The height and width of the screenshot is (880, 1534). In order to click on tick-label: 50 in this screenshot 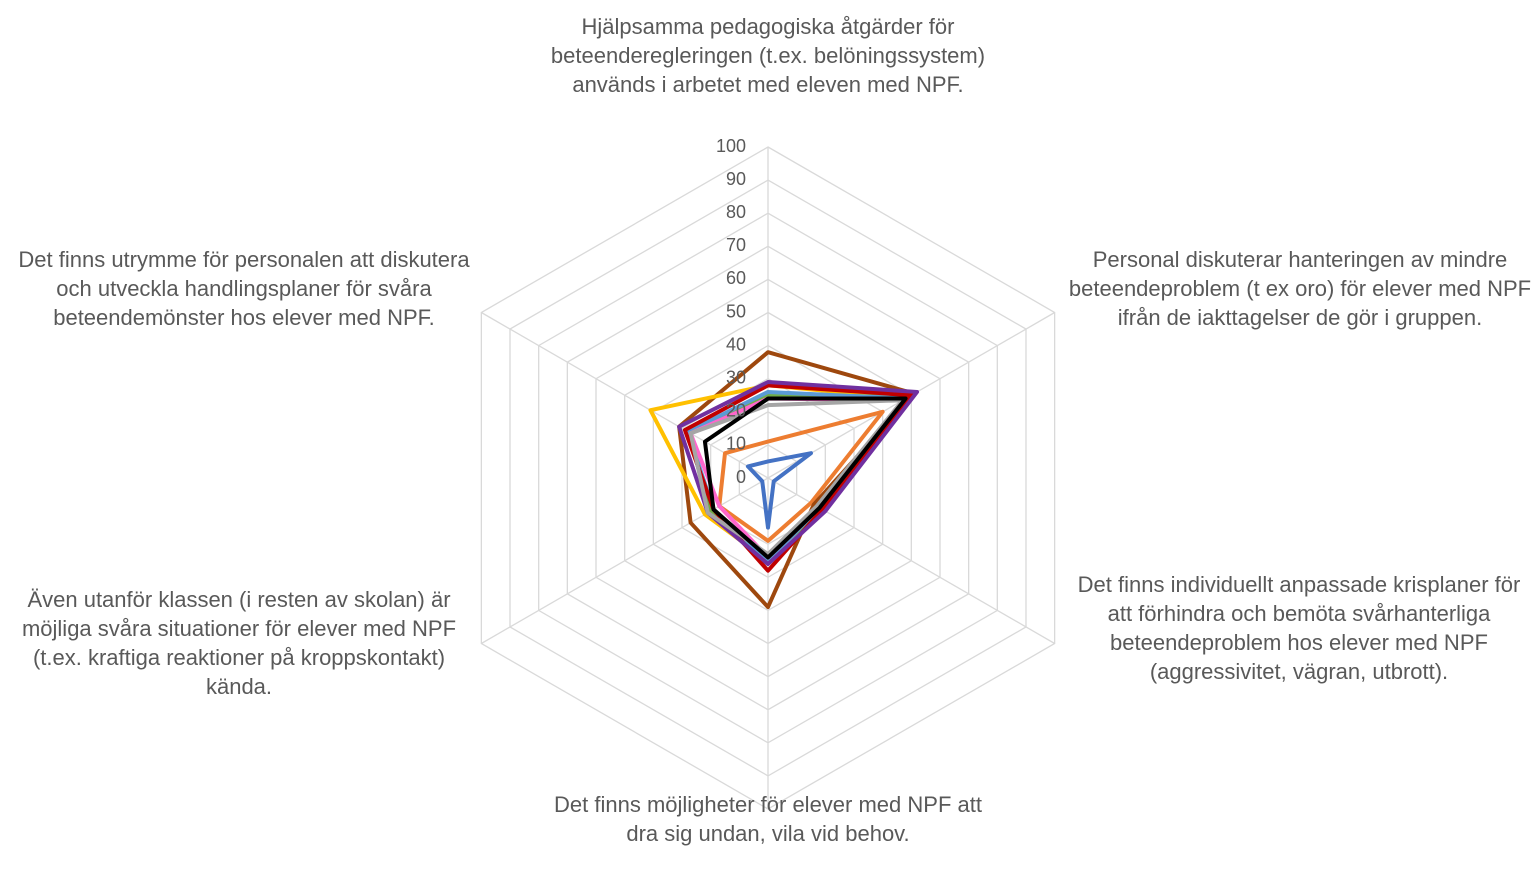, I will do `click(736, 311)`.